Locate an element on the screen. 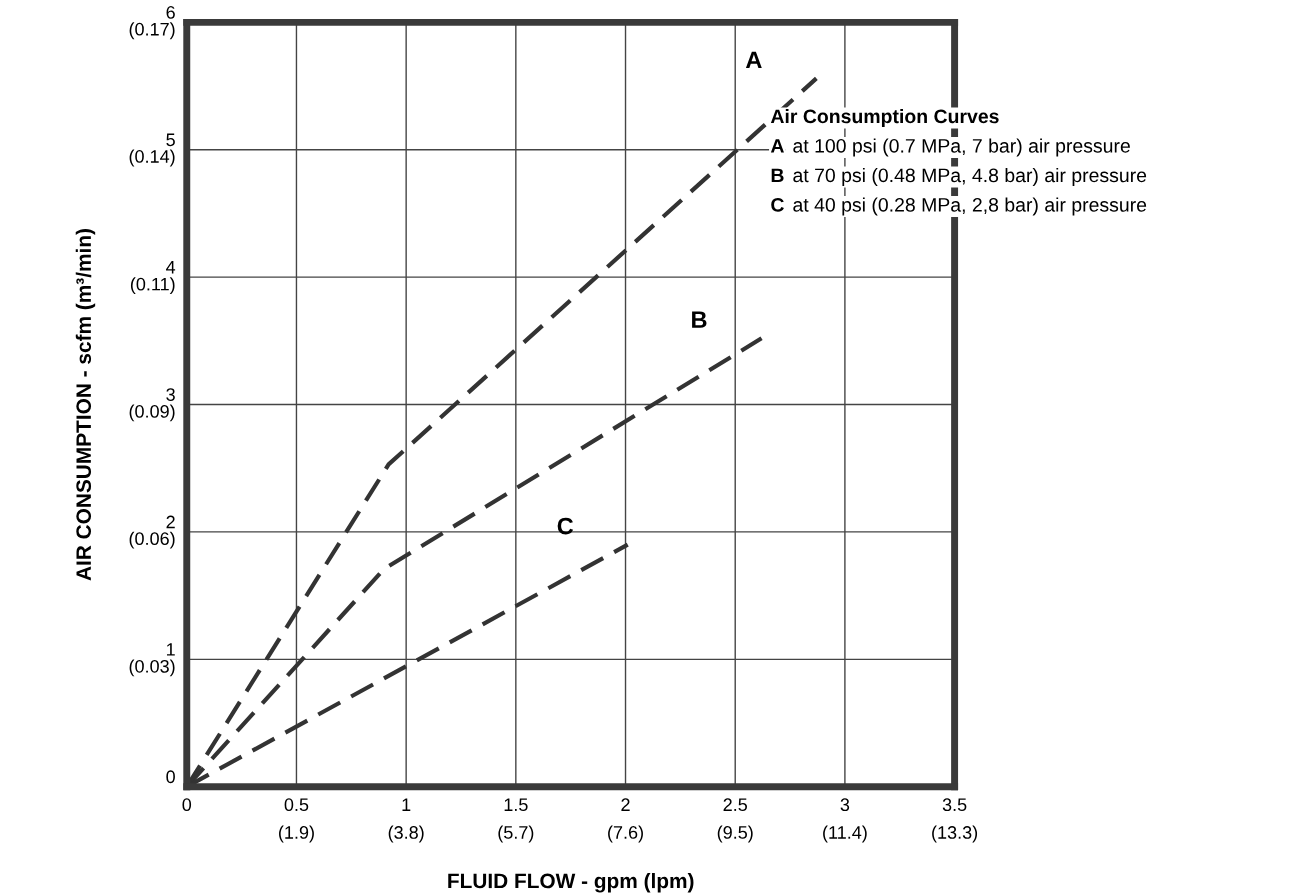  x2-tick-label: (13.3) is located at coordinates (955, 834).